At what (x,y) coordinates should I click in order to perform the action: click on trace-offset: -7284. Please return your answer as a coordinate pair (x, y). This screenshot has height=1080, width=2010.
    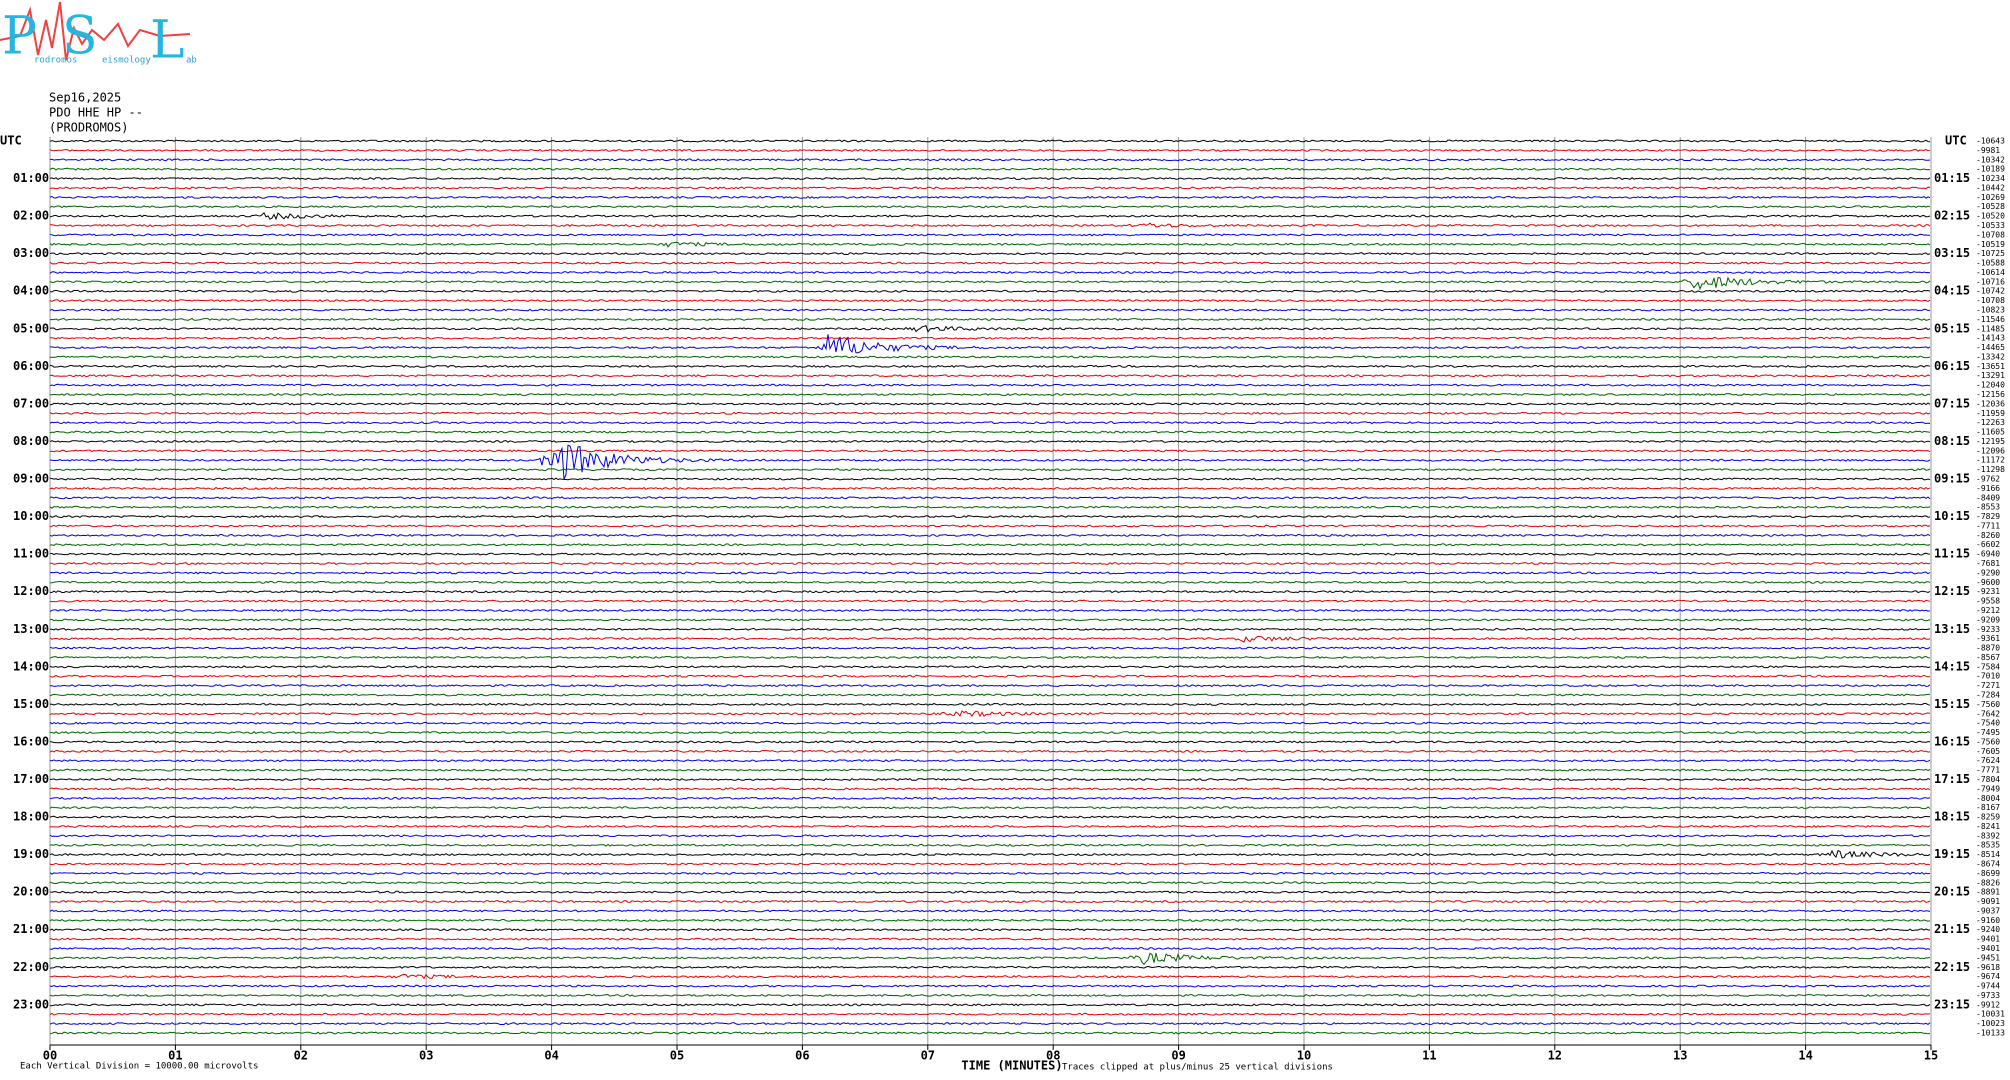
    Looking at the image, I should click on (1988, 694).